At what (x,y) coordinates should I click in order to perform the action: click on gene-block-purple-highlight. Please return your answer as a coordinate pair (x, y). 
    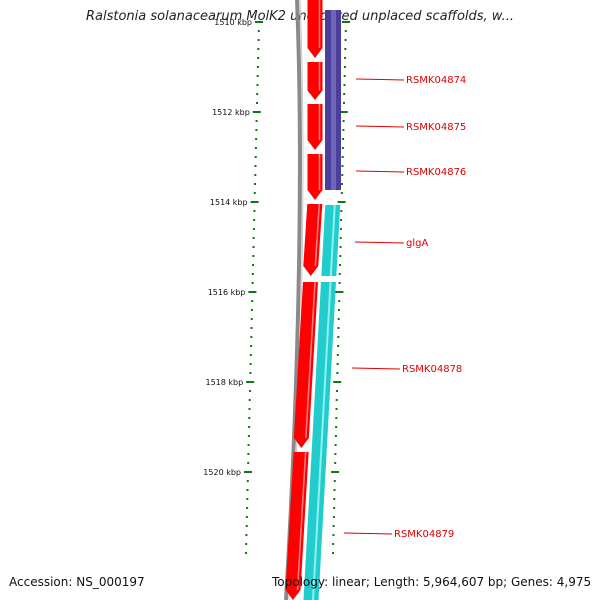
    Looking at the image, I should click on (333, 100).